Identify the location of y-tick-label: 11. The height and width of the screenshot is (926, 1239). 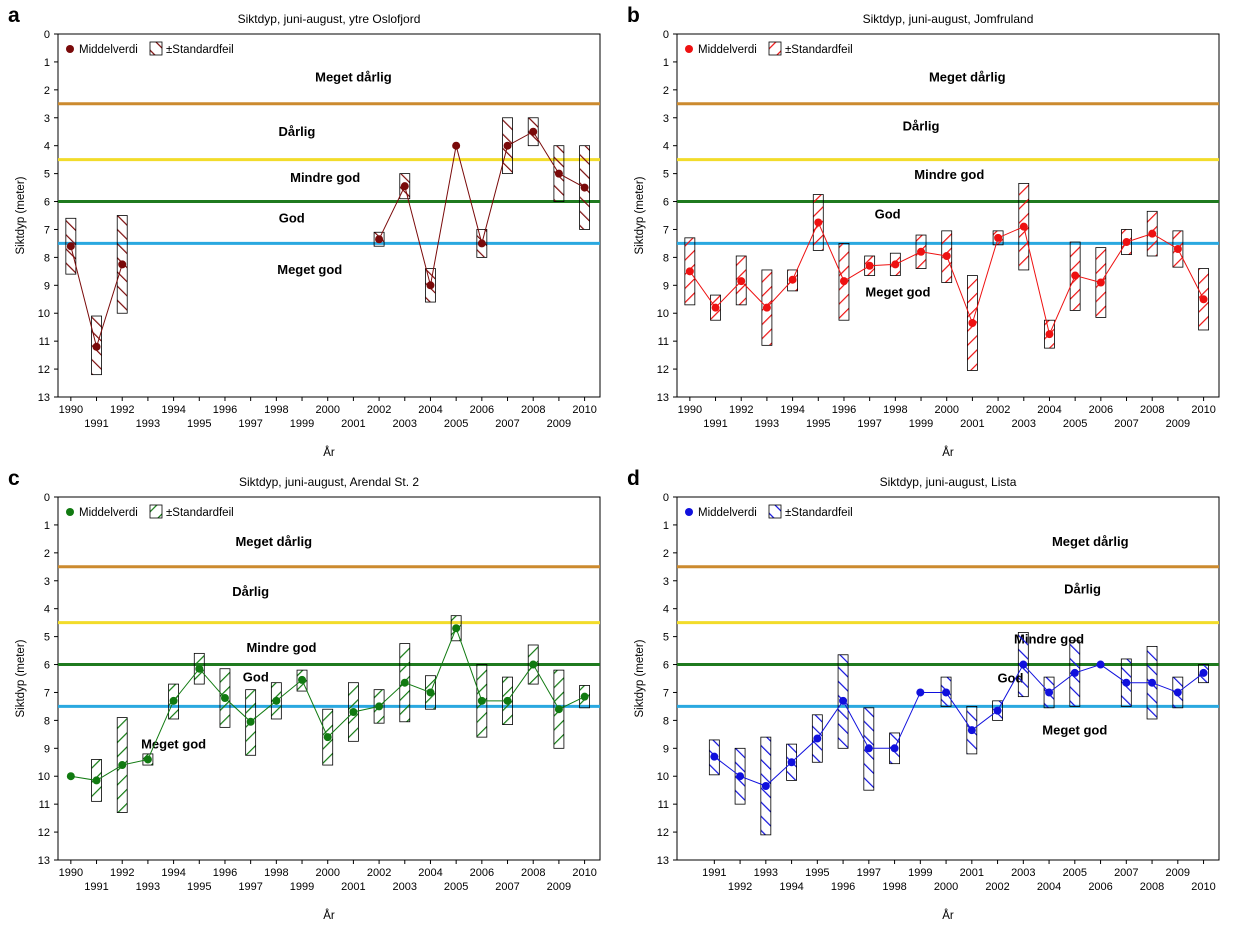
(663, 342).